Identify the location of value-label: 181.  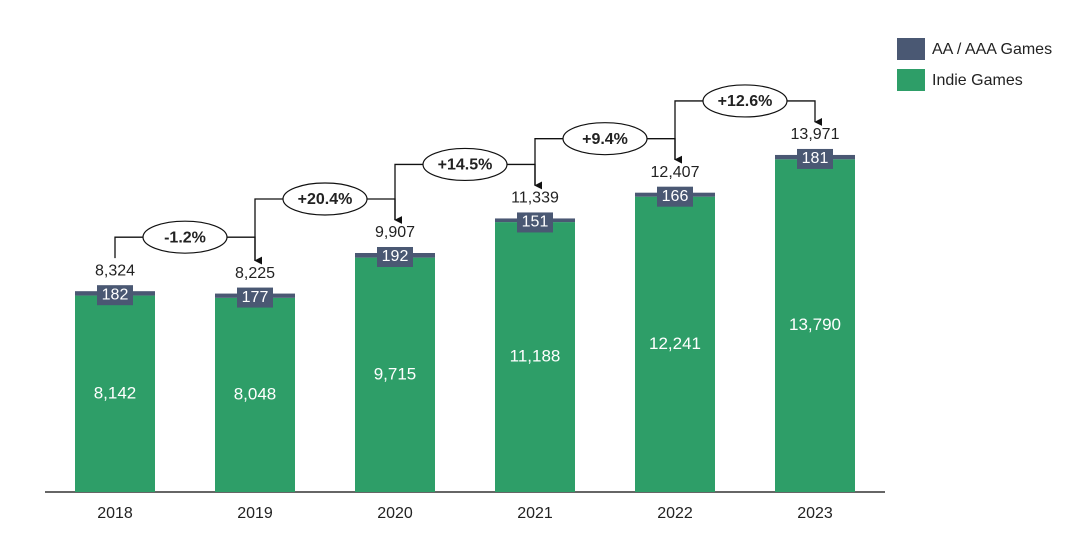
(815, 158).